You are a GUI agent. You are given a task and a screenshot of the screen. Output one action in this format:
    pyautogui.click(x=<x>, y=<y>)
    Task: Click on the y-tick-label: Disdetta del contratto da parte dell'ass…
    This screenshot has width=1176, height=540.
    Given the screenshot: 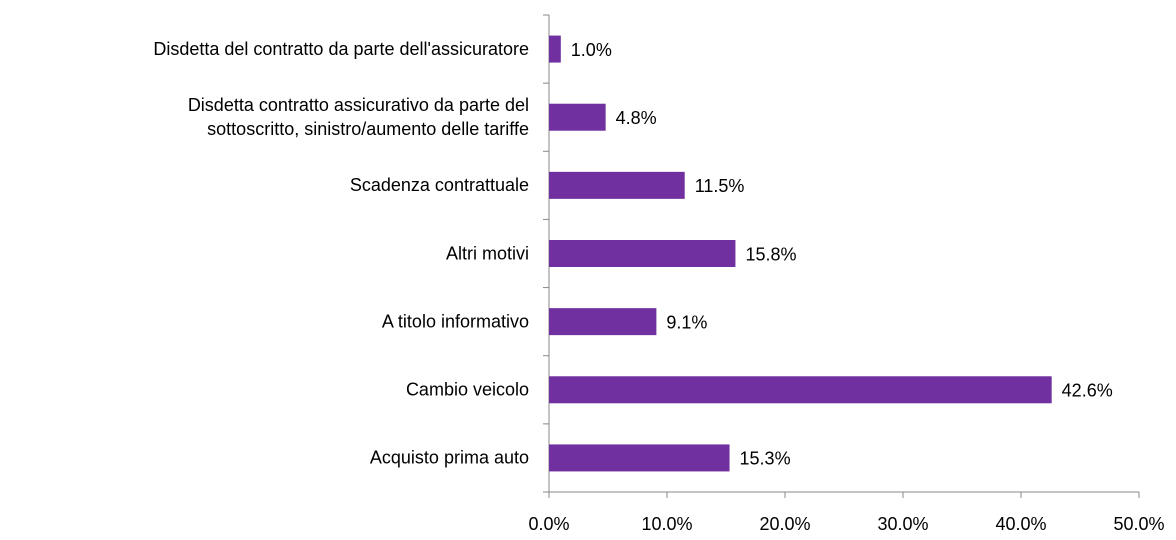 What is the action you would take?
    pyautogui.click(x=341, y=49)
    